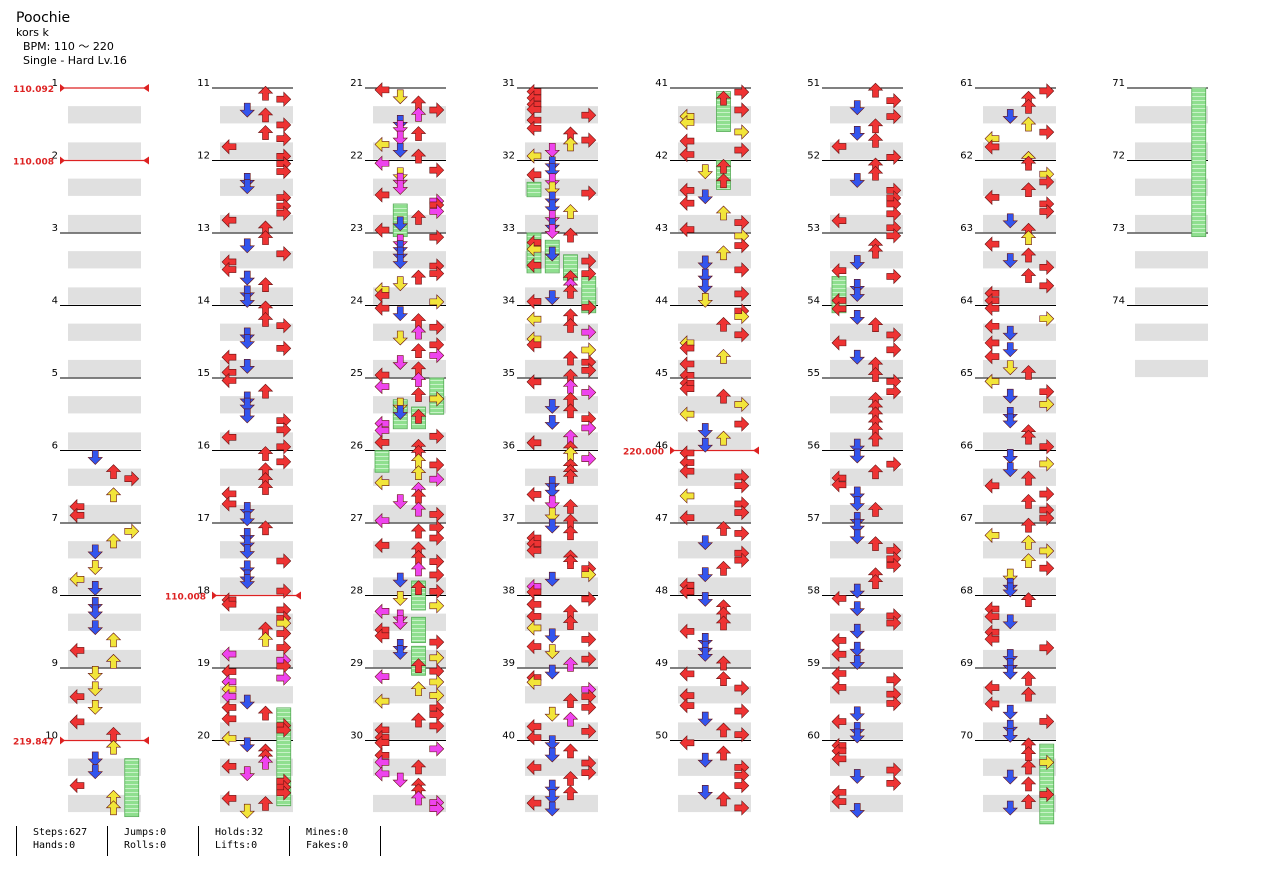  What do you see at coordinates (813, 591) in the screenshot?
I see `measure-number: 58` at bounding box center [813, 591].